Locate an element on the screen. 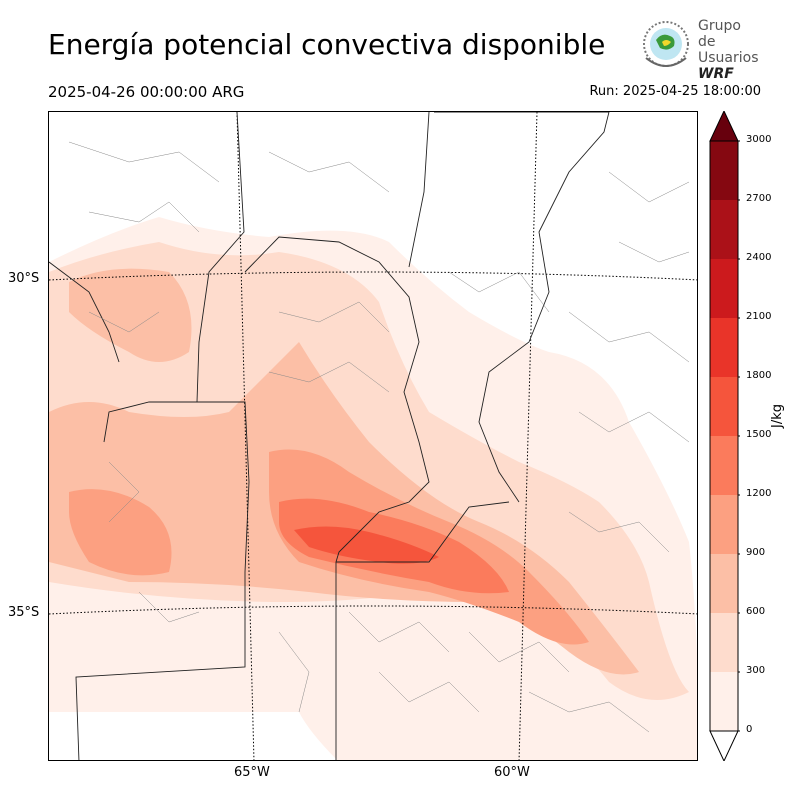  run-time: Run: 2025-04-25 18:00:00 is located at coordinates (675, 91).